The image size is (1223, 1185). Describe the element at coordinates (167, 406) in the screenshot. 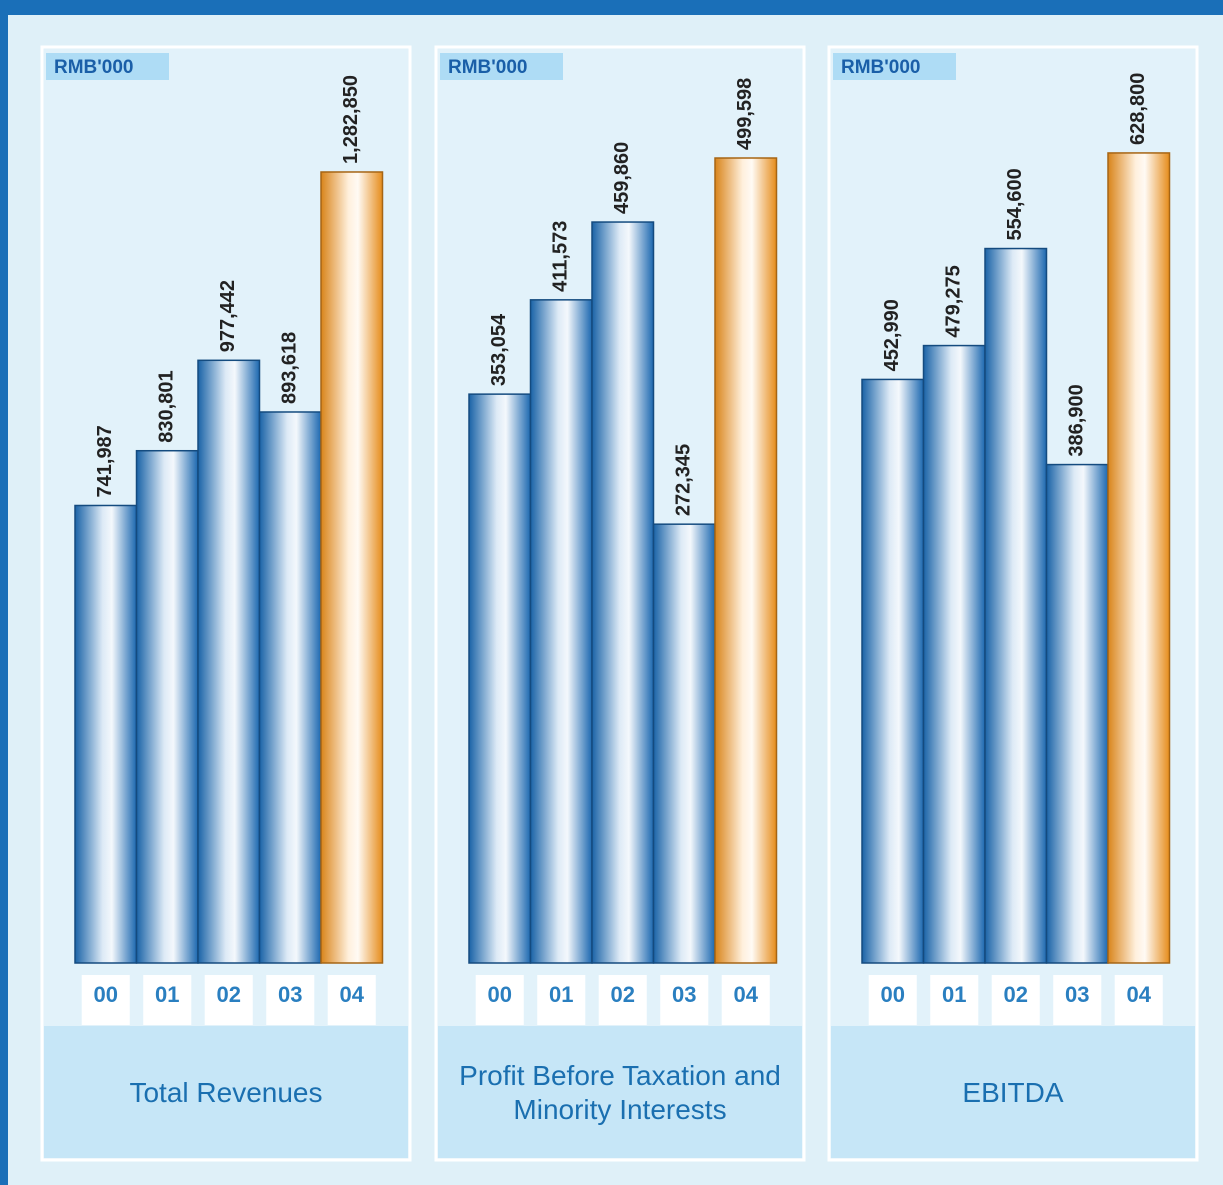

I see `value-label: 830,801` at that location.